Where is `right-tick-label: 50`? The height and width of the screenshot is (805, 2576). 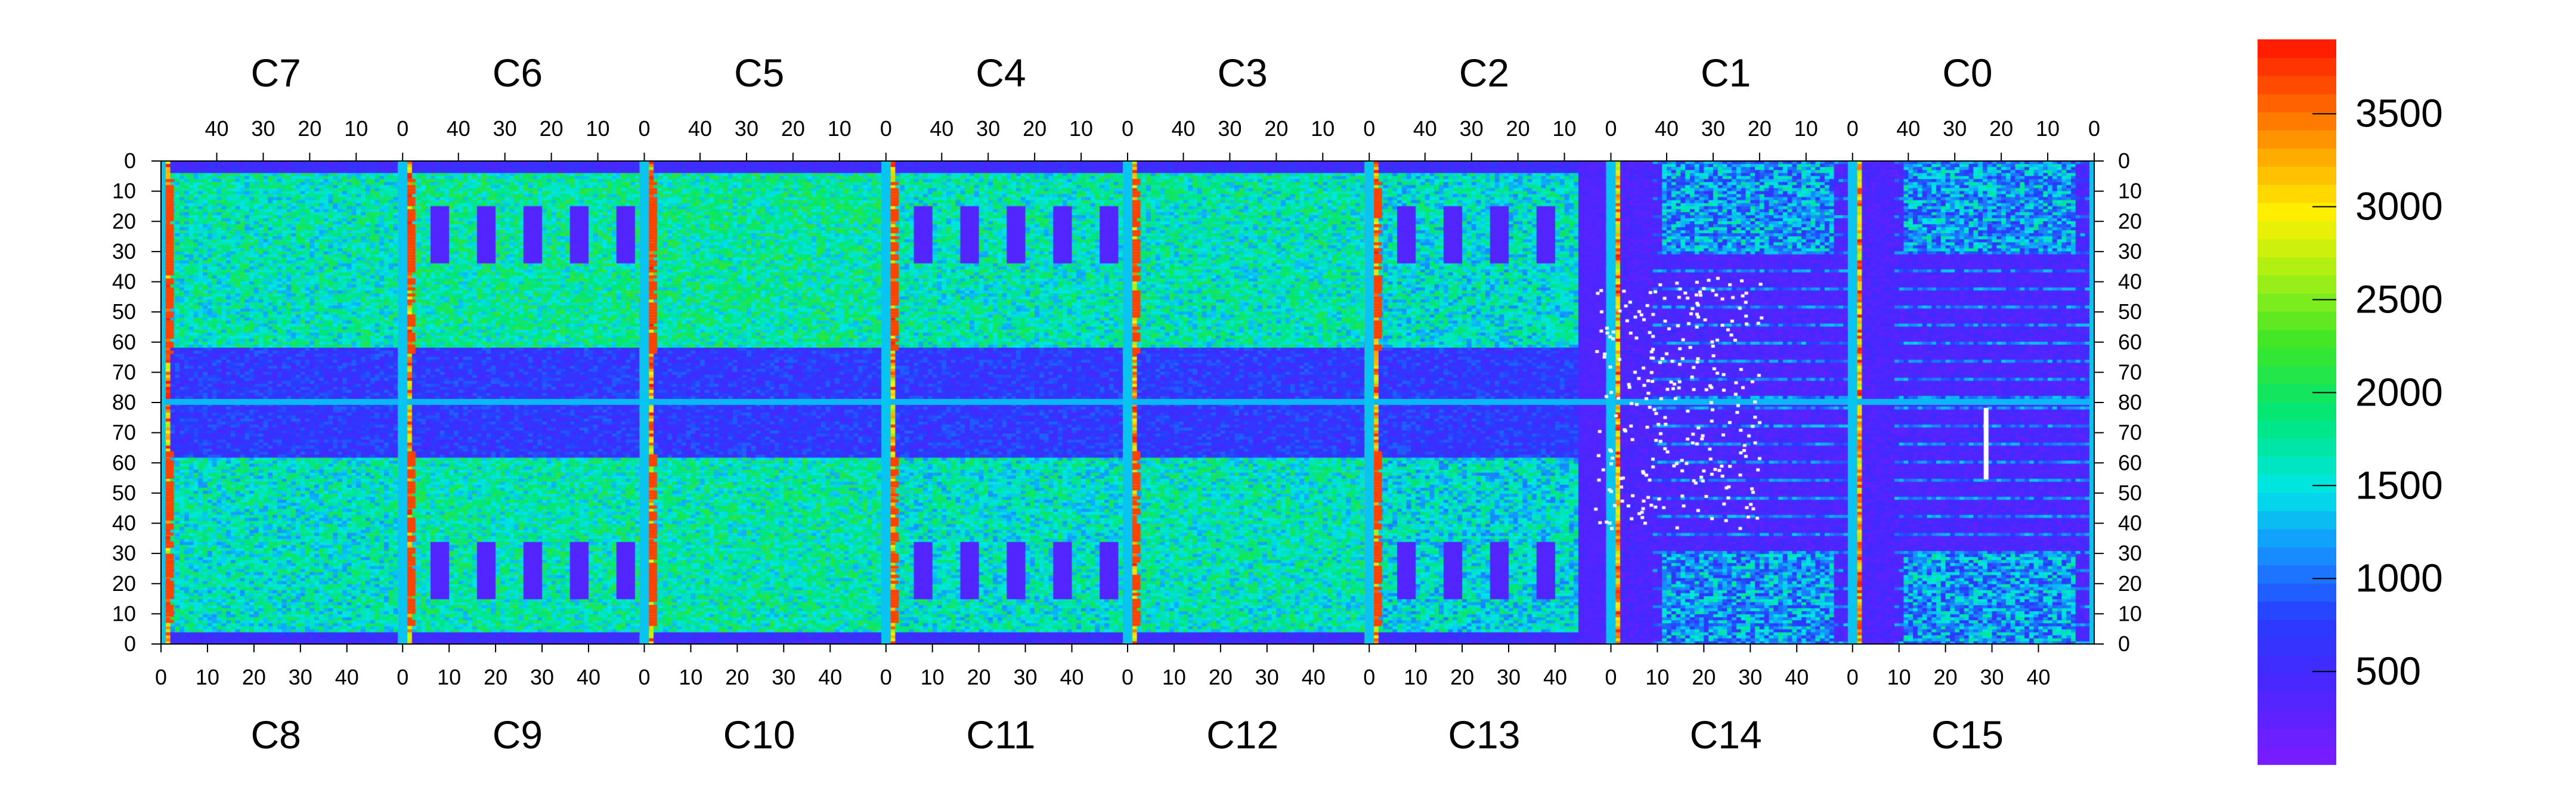
right-tick-label: 50 is located at coordinates (2130, 493).